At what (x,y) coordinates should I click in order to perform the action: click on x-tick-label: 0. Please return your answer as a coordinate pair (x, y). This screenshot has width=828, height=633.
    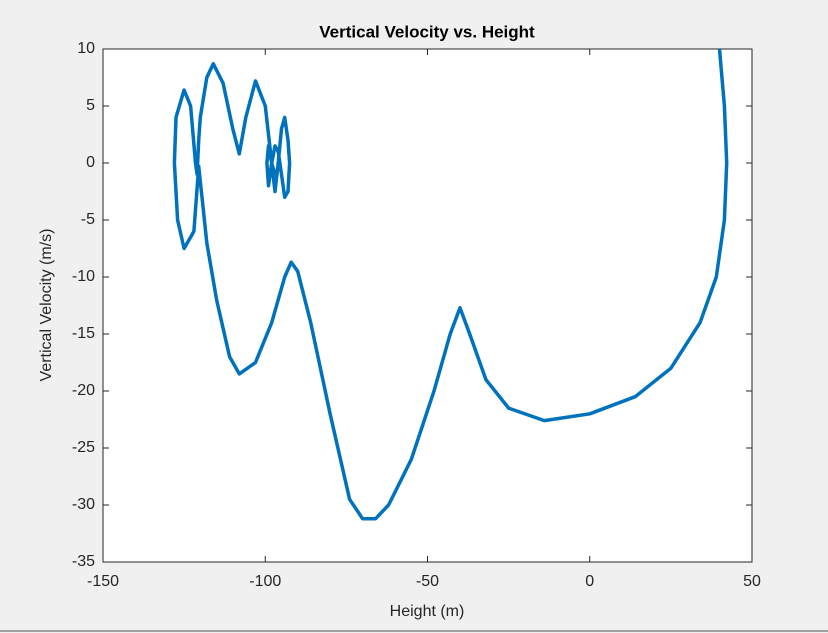
    Looking at the image, I should click on (589, 581).